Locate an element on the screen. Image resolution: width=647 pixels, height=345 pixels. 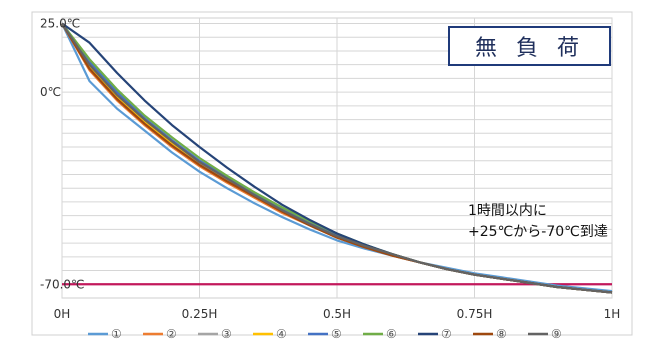
title-box-border is located at coordinates (529, 46).